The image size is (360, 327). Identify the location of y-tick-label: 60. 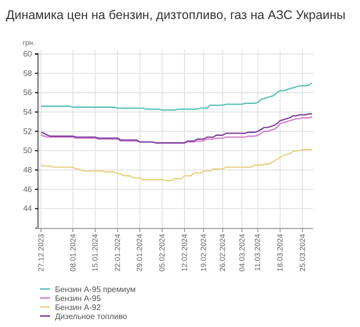
(28, 54).